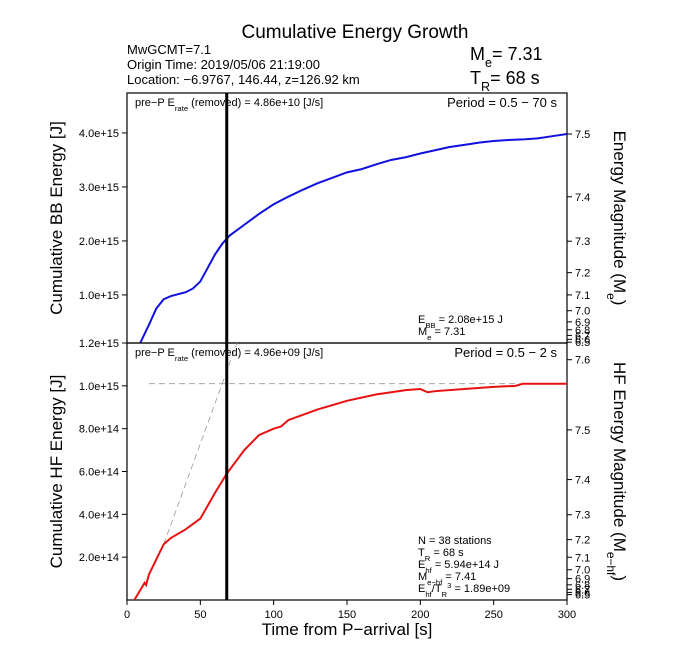 The height and width of the screenshot is (660, 680). Describe the element at coordinates (477, 54) in the screenshot. I see `summary-line-part: M` at that location.